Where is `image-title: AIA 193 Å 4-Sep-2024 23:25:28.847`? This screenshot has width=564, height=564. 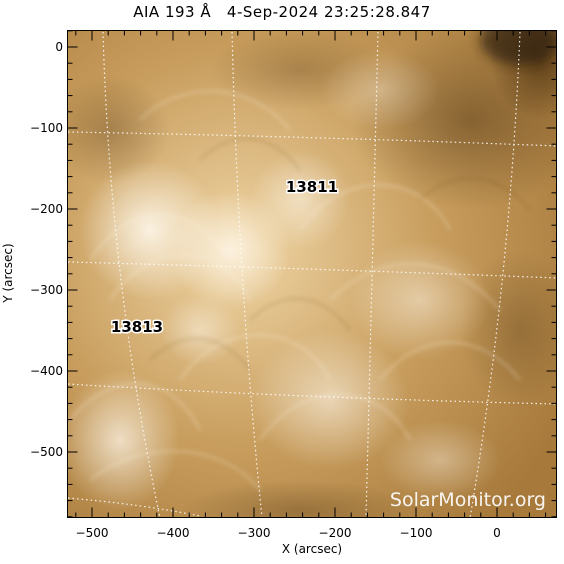
image-title: AIA 193 Å 4-Sep-2024 23:25:28.847 is located at coordinates (282, 12).